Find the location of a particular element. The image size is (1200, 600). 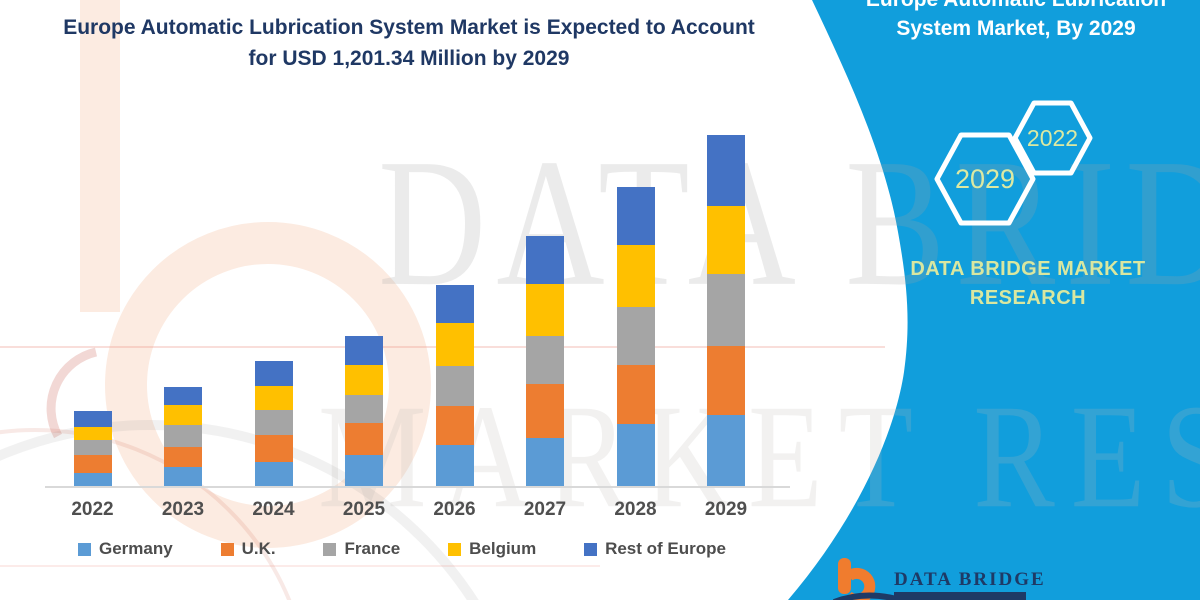

bar-segment-germany-2024 is located at coordinates (273, 474).